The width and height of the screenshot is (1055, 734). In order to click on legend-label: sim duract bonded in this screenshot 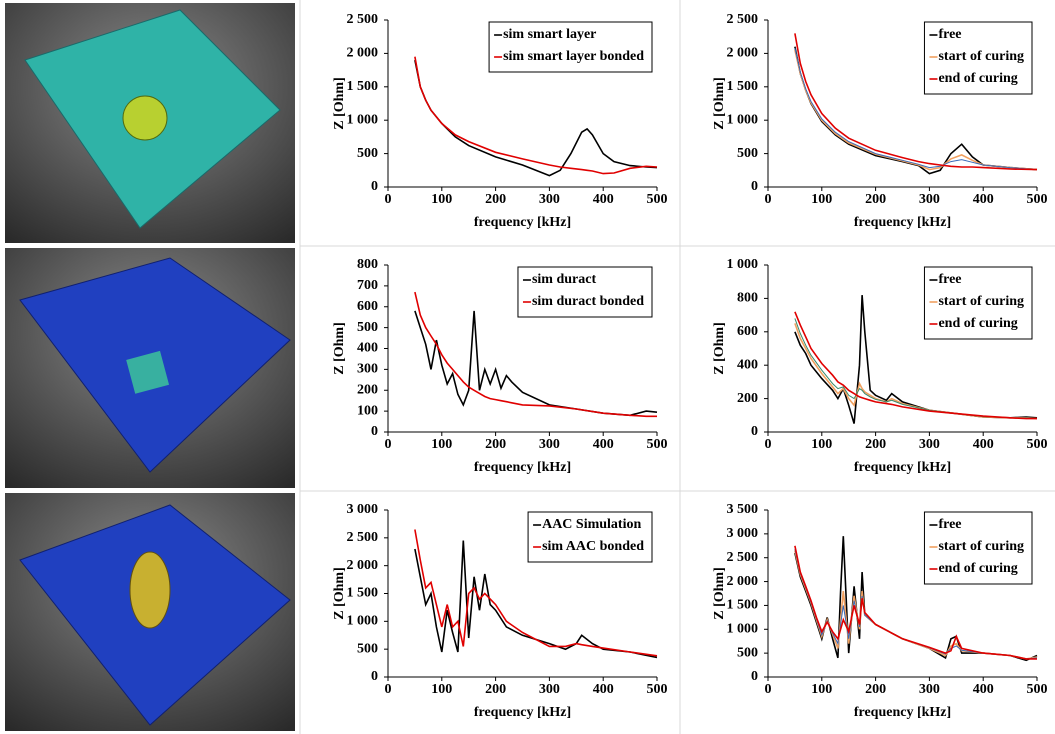, I will do `click(588, 301)`.